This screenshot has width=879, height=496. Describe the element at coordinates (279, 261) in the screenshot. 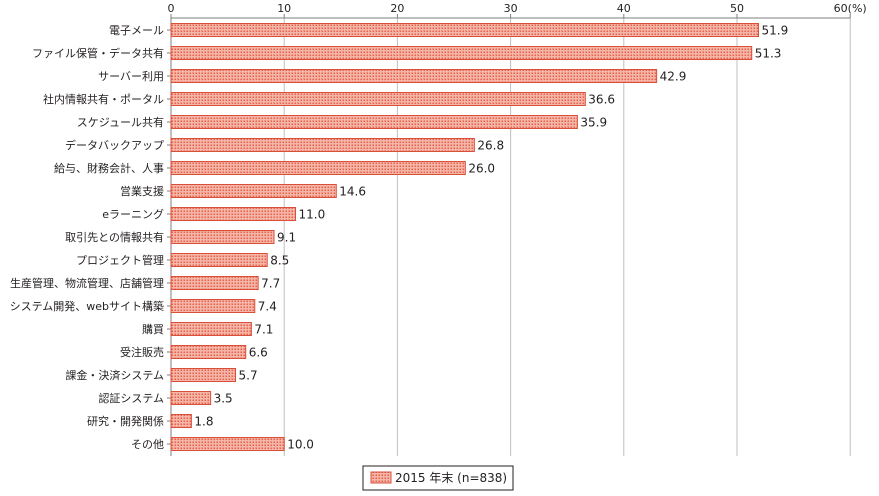

I see `data-label: 8.5` at that location.